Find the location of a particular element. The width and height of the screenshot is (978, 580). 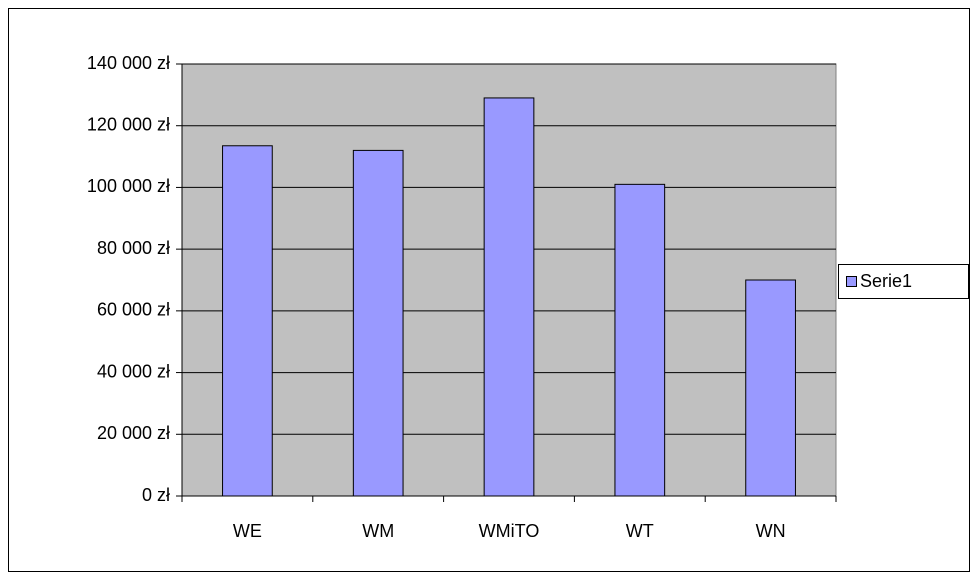

x-tick-label: WMiTO is located at coordinates (509, 531).